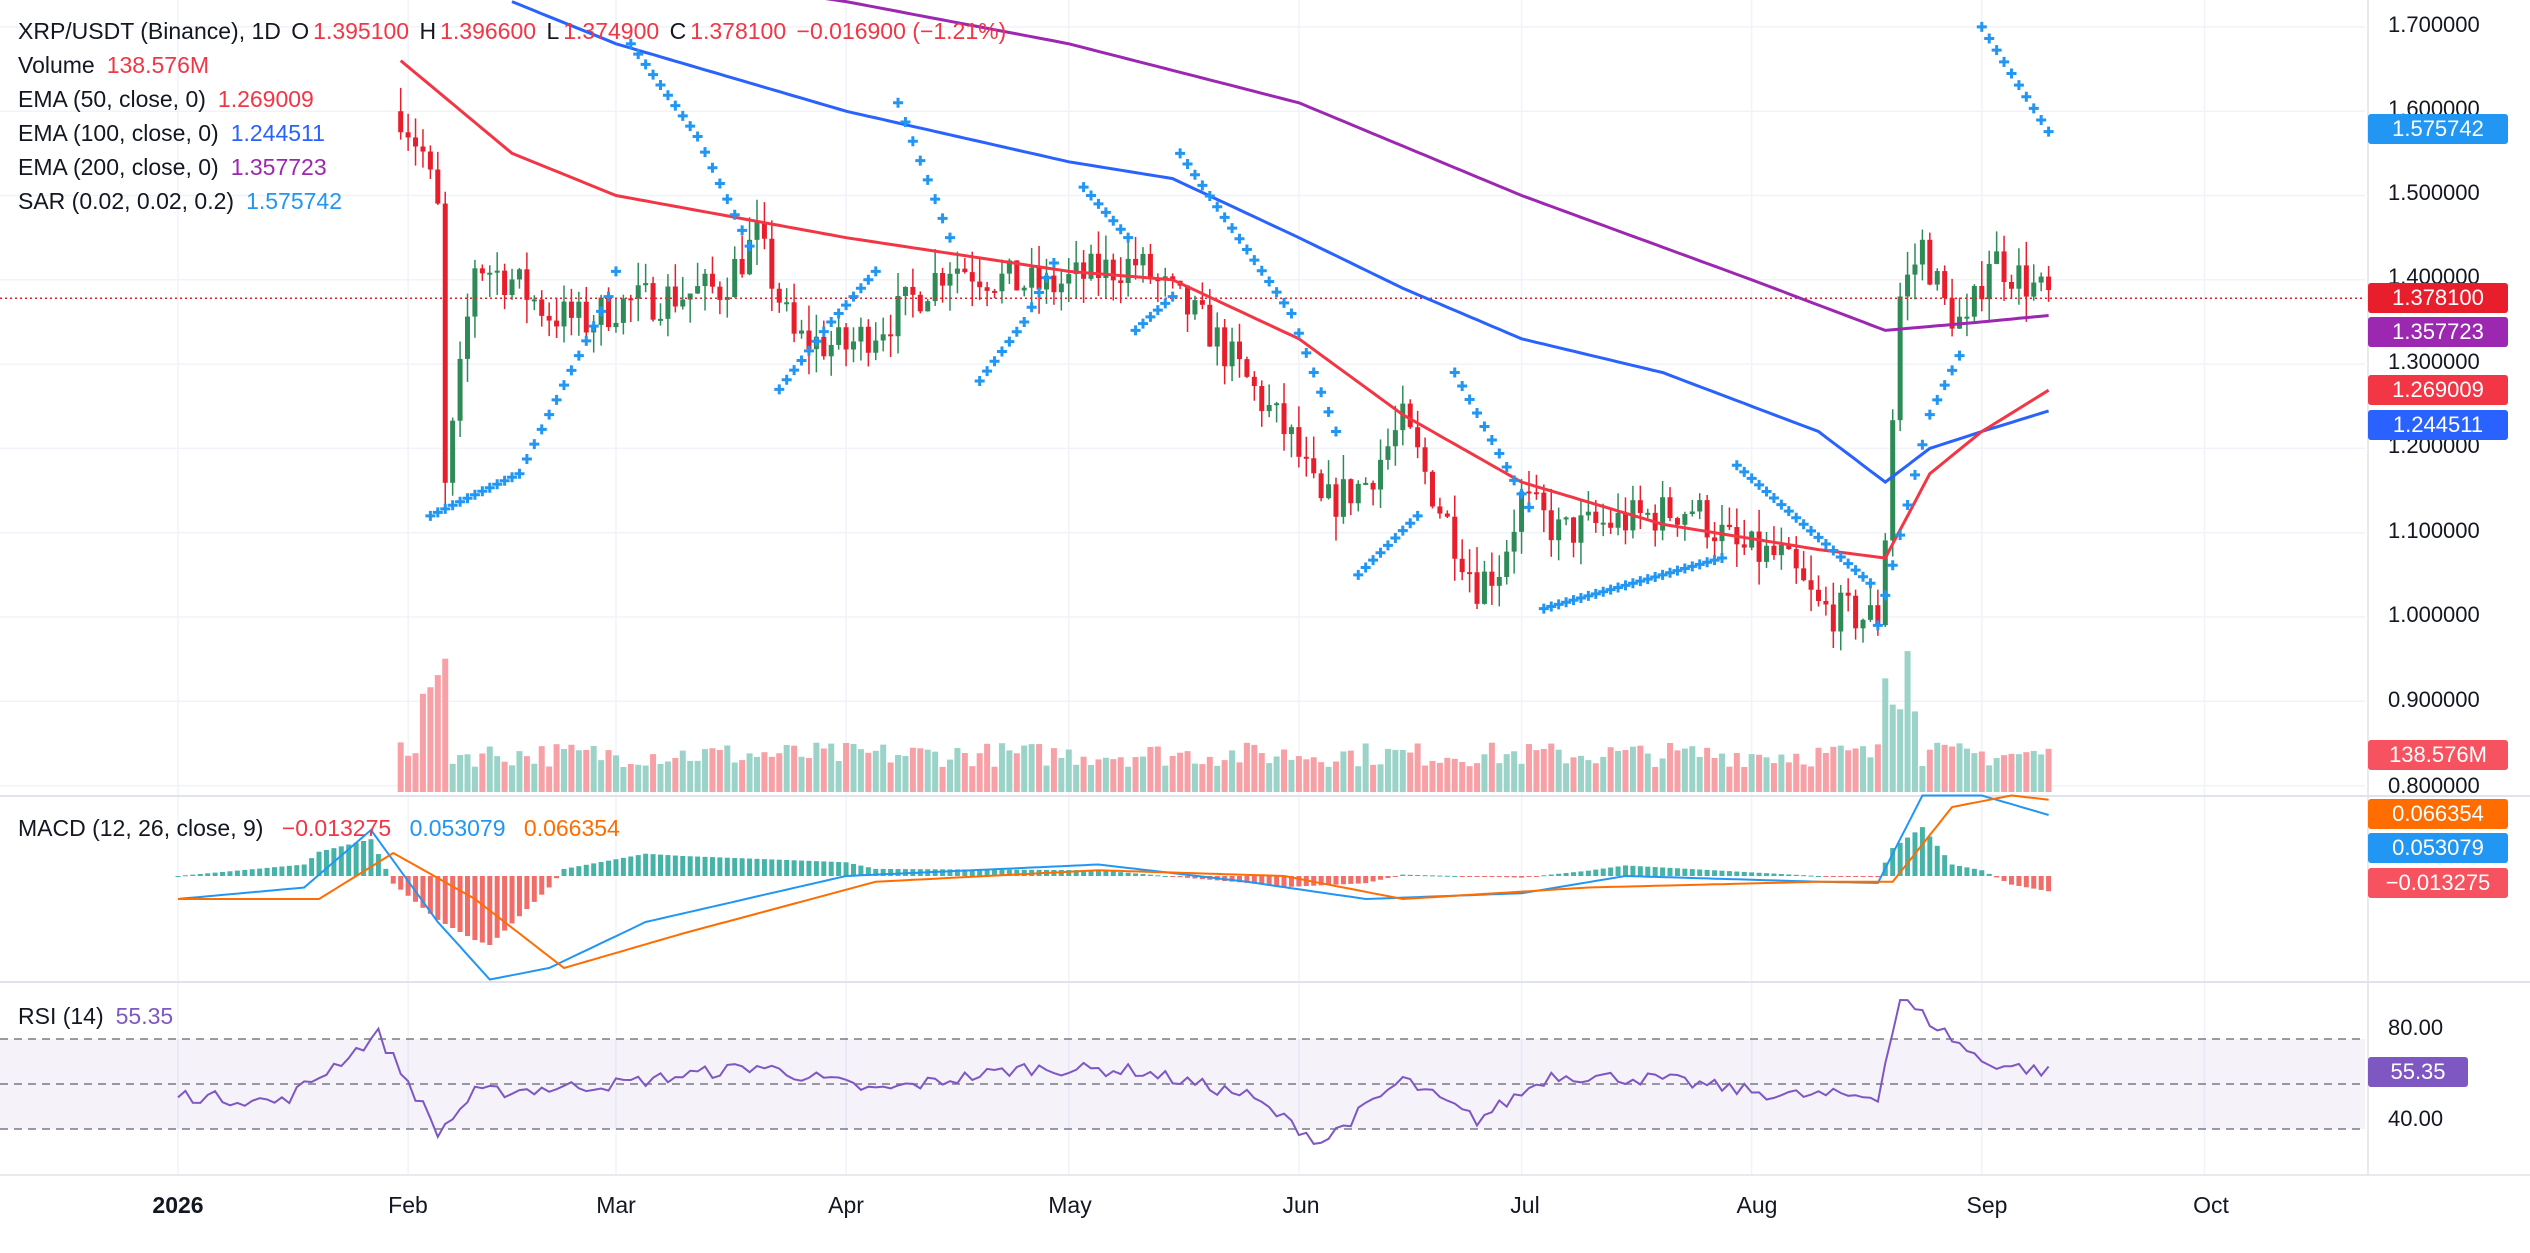 This screenshot has width=2530, height=1253. Describe the element at coordinates (678, 31) in the screenshot. I see `close-label: C` at that location.